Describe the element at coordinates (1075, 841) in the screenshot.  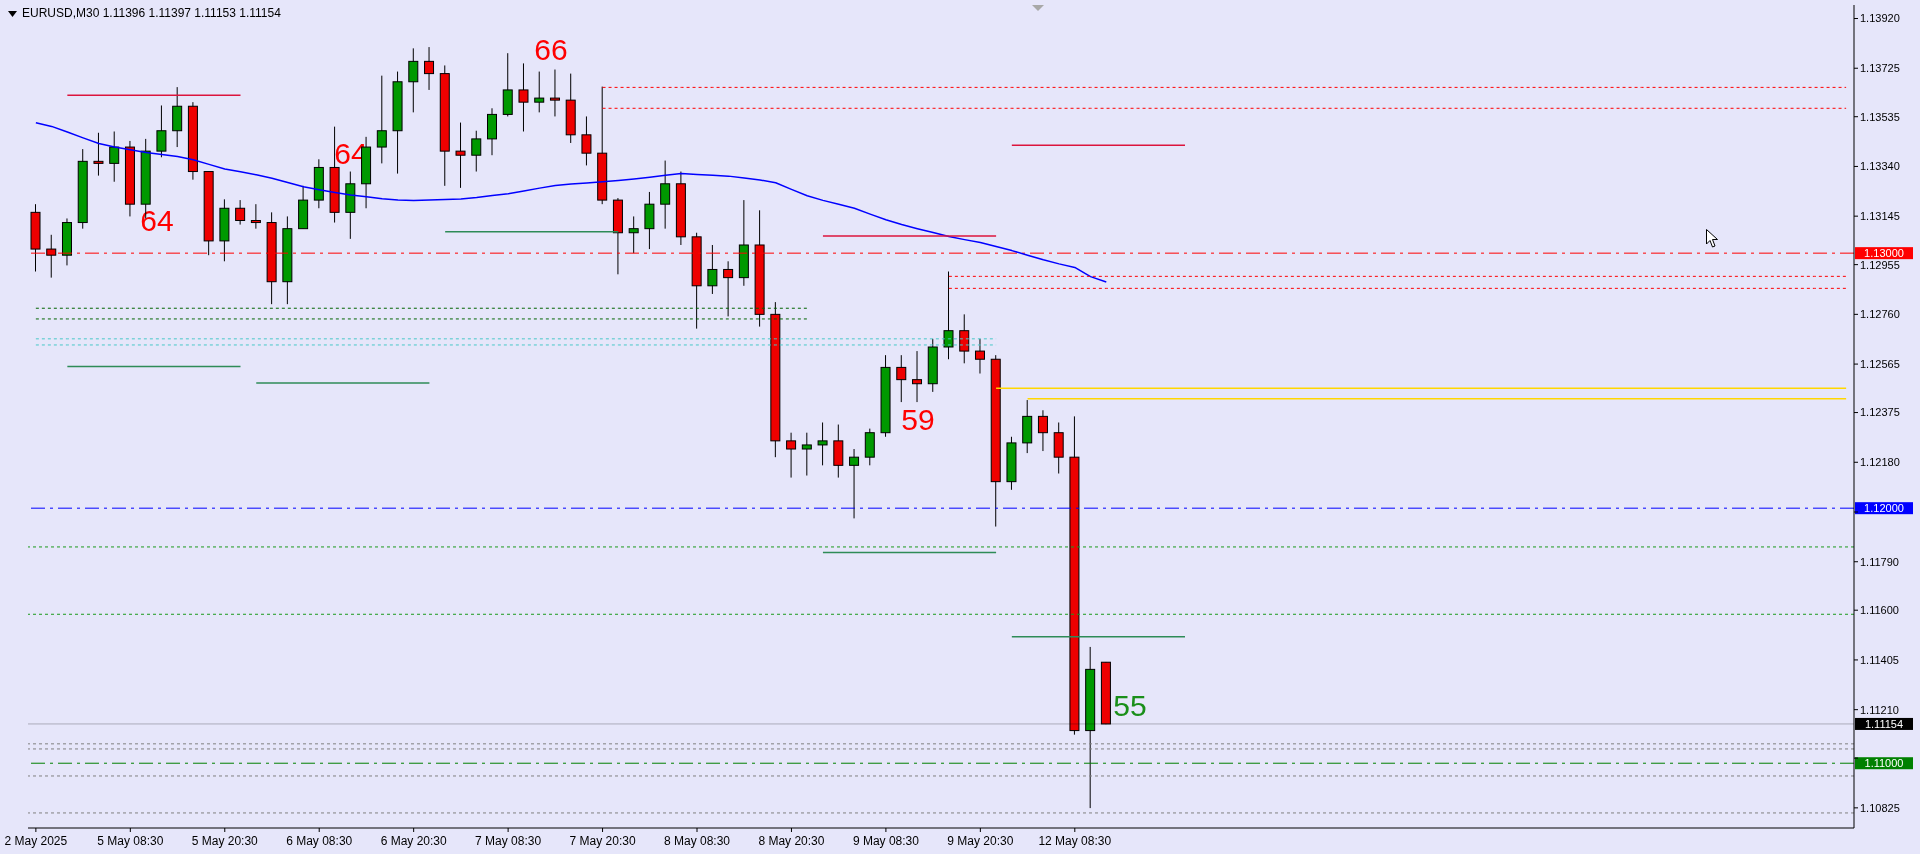
I see `x-tick-label: 12 May 08:30` at that location.